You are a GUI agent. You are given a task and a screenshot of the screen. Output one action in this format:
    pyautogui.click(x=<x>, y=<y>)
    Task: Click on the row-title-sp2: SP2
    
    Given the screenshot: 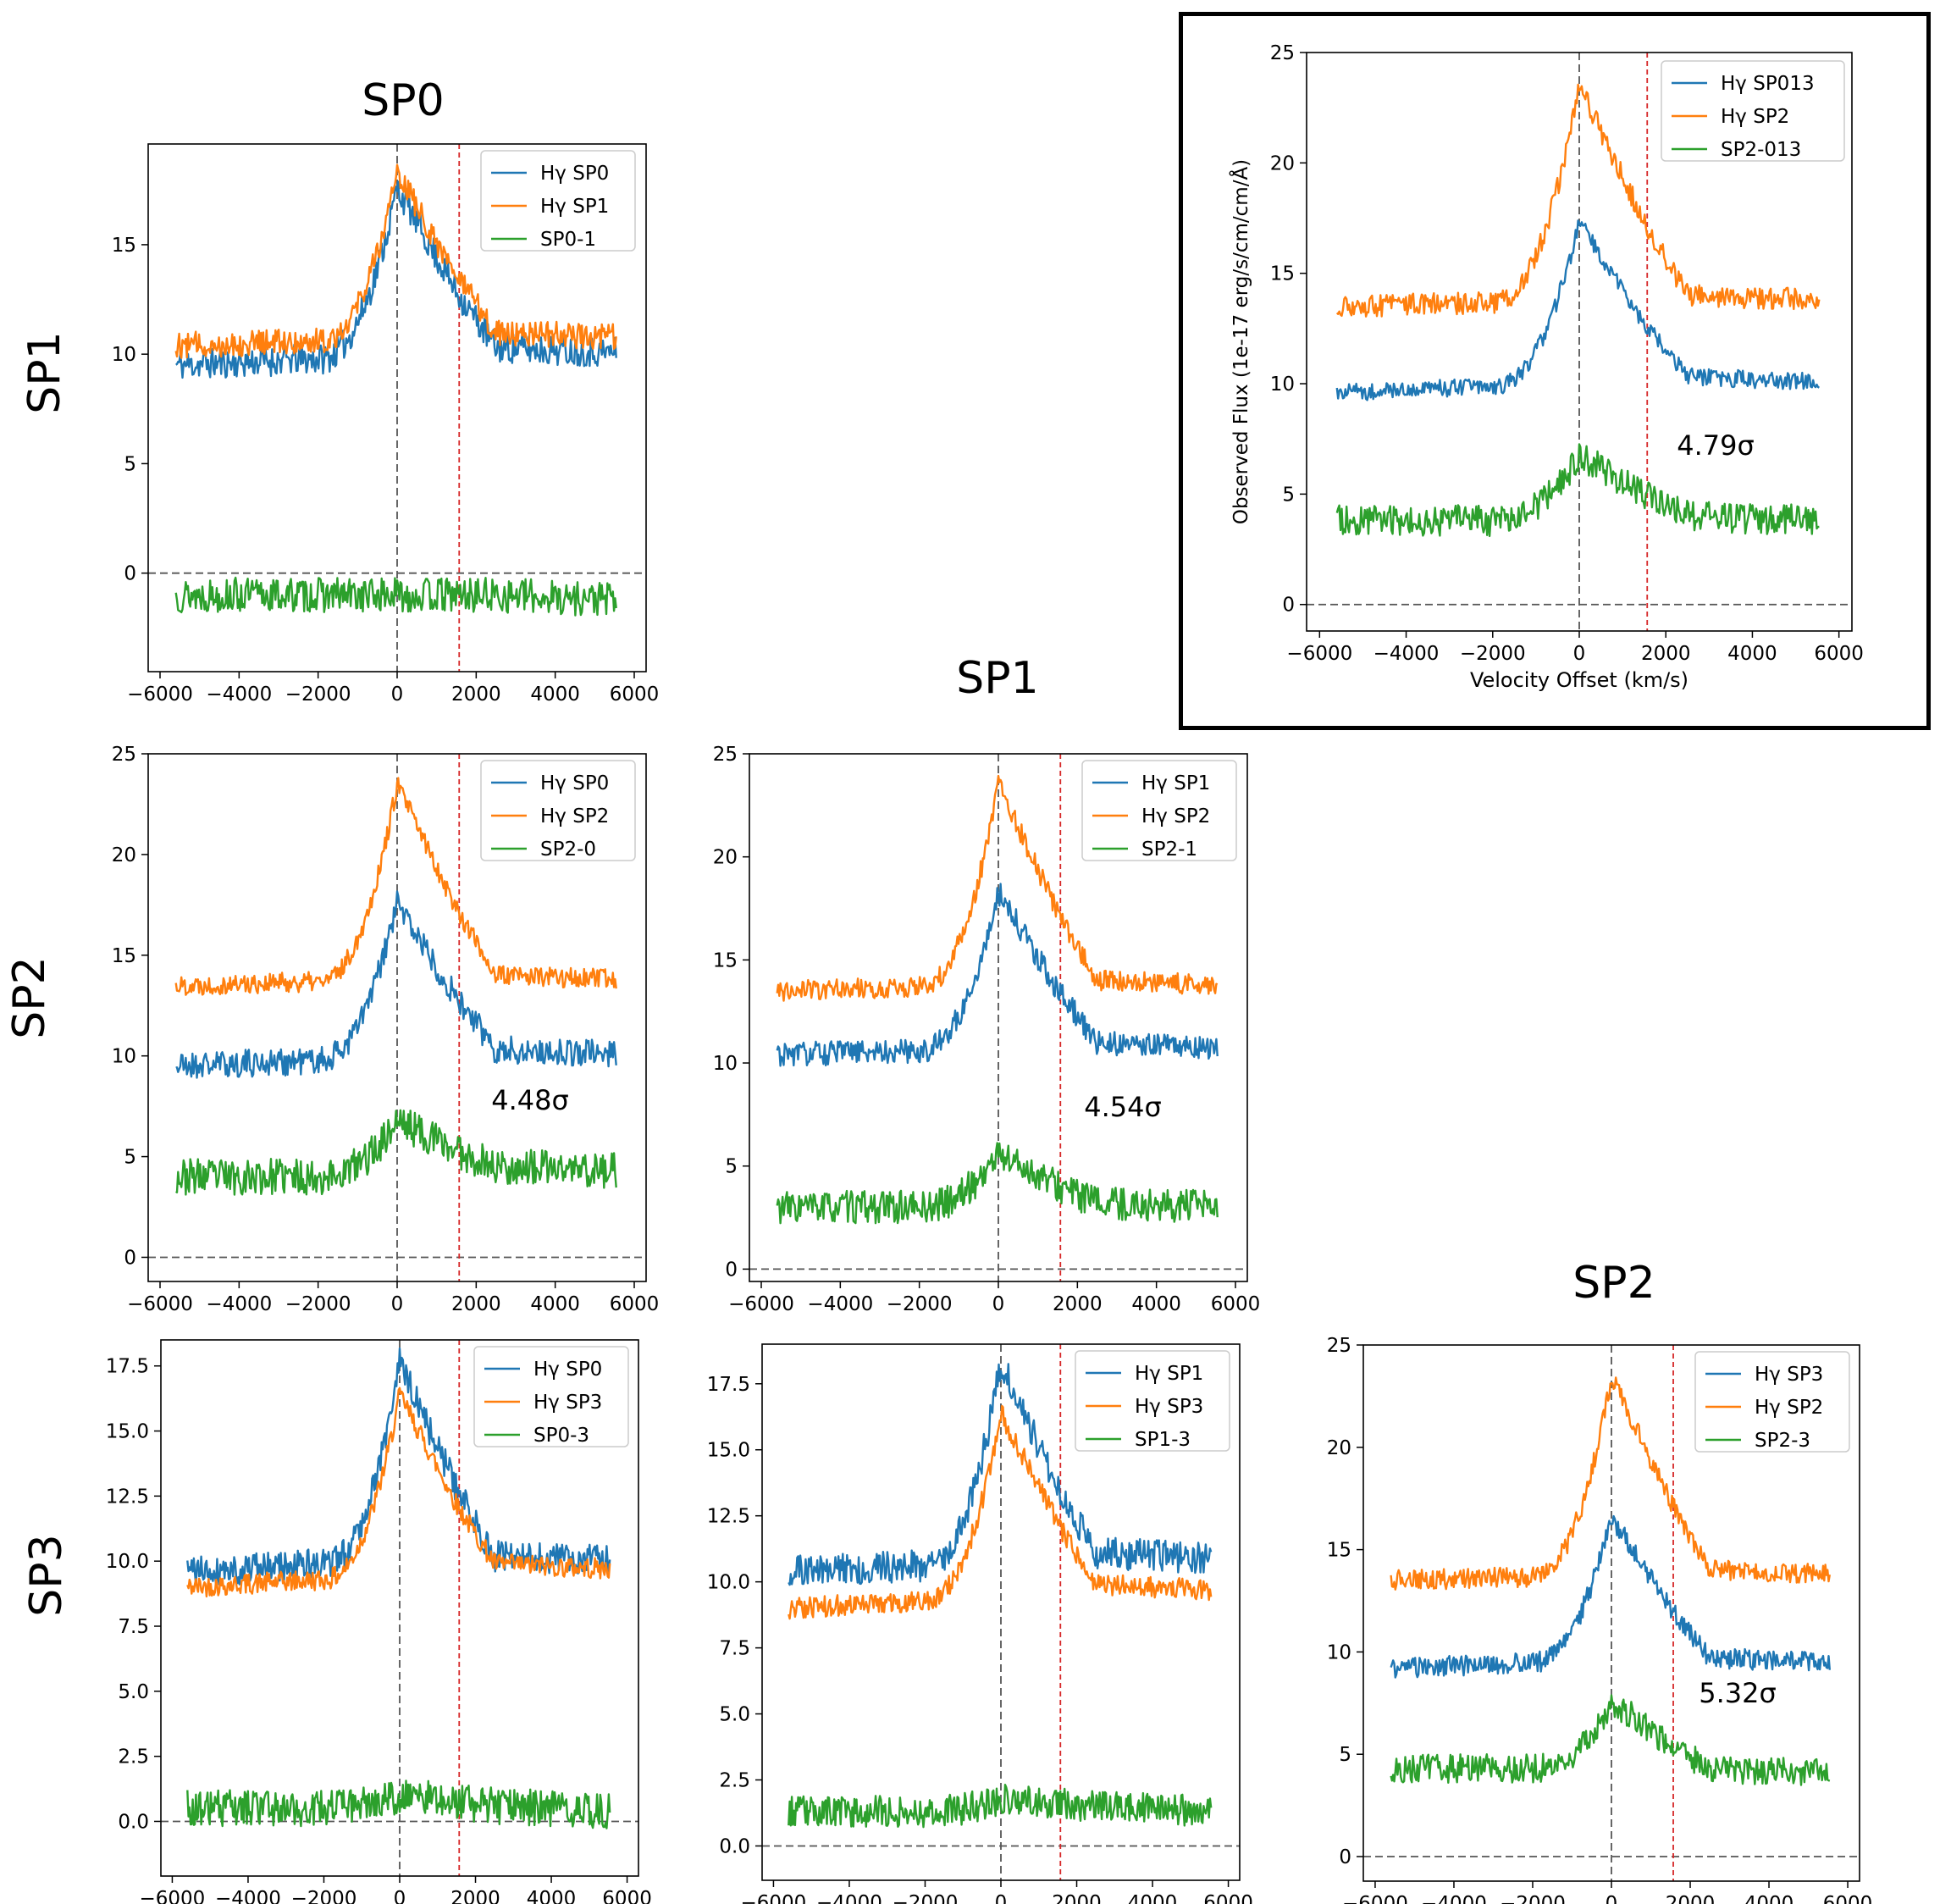 What is the action you would take?
    pyautogui.click(x=29, y=997)
    